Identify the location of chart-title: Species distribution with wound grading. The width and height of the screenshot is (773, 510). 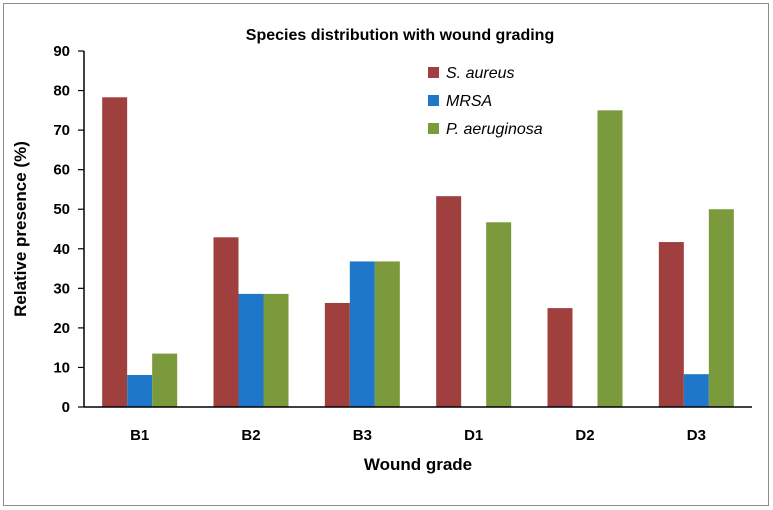
(400, 35).